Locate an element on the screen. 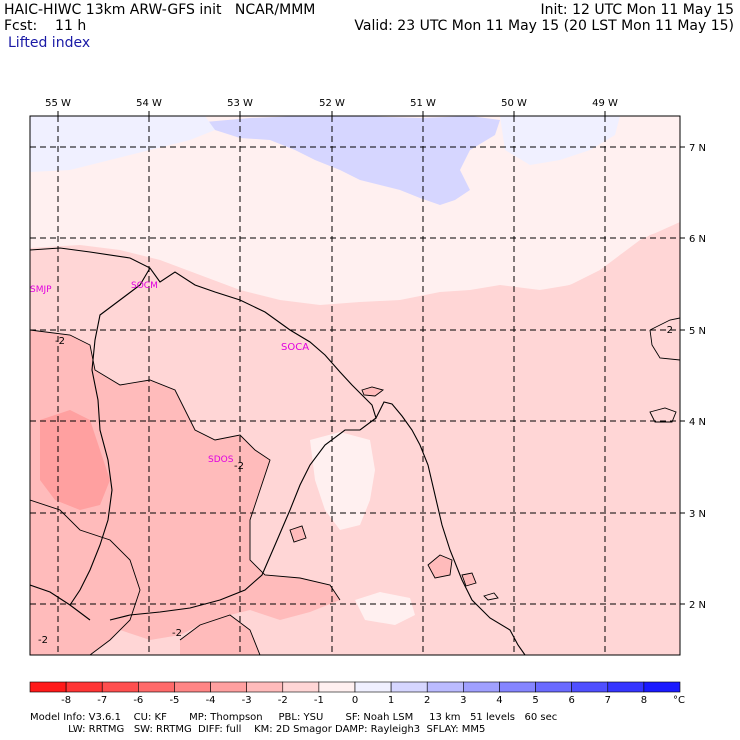 This screenshot has height=740, width=740. colorbar-tick-label: -3 is located at coordinates (247, 700).